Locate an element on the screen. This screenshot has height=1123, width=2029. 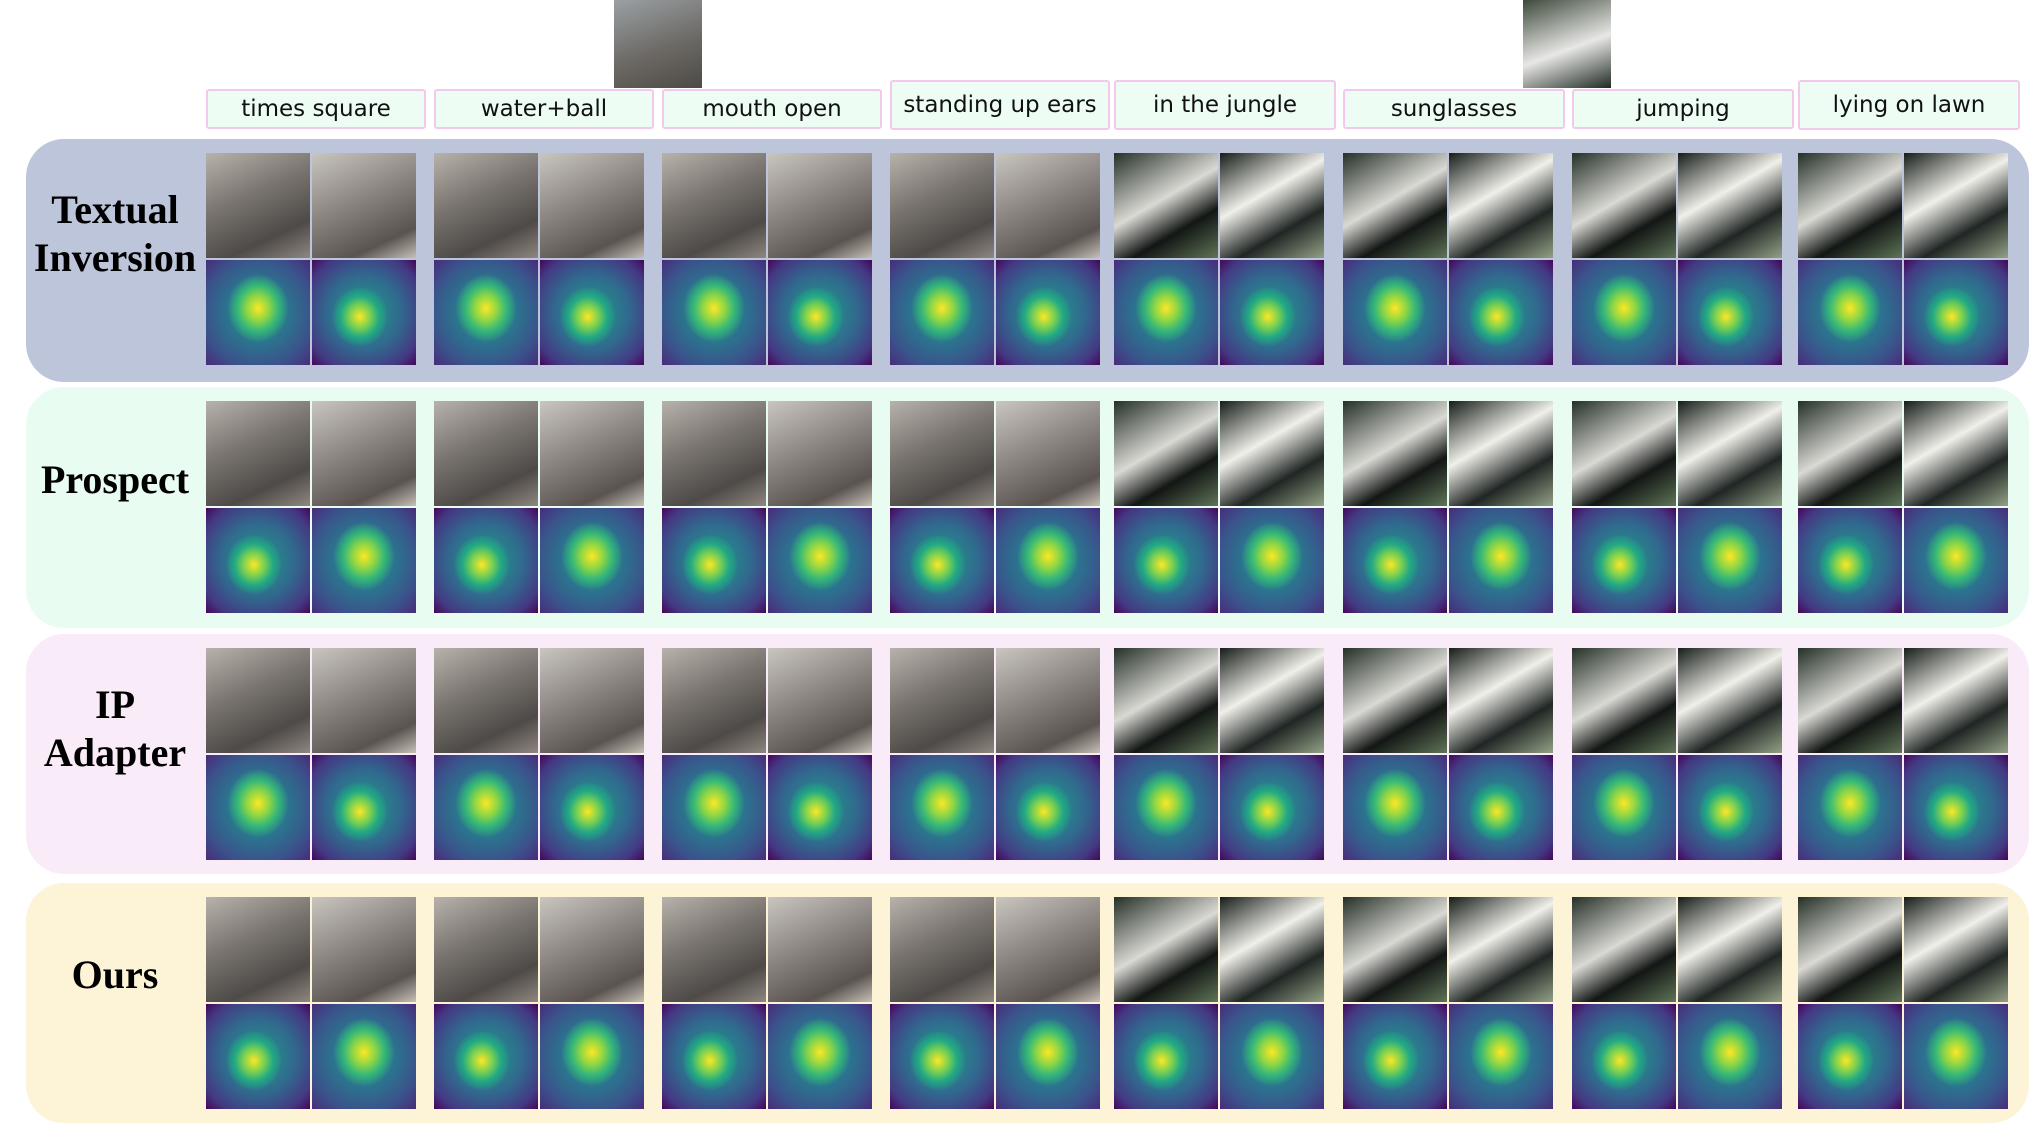
prompt-label-0: times square is located at coordinates (316, 109).